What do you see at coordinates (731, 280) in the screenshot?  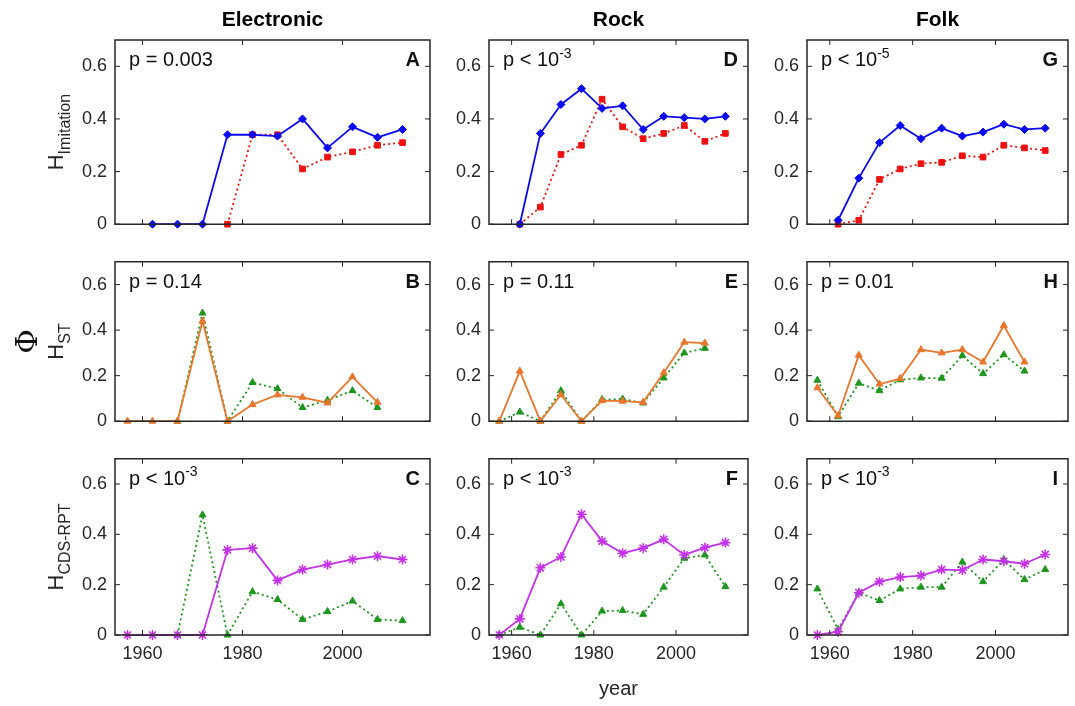 I see `annotation: E` at bounding box center [731, 280].